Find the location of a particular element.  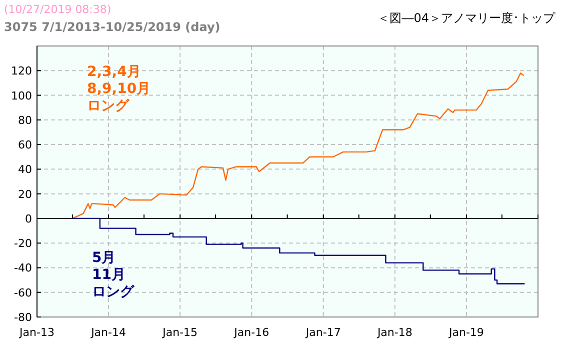

y-tick-label: 80 is located at coordinates (25, 120).